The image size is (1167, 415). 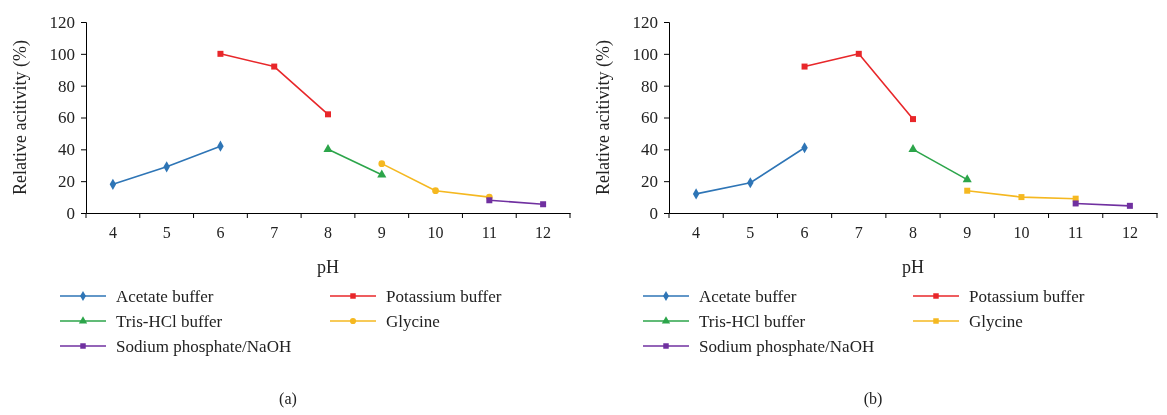 I want to click on text: (b), so click(x=873, y=399).